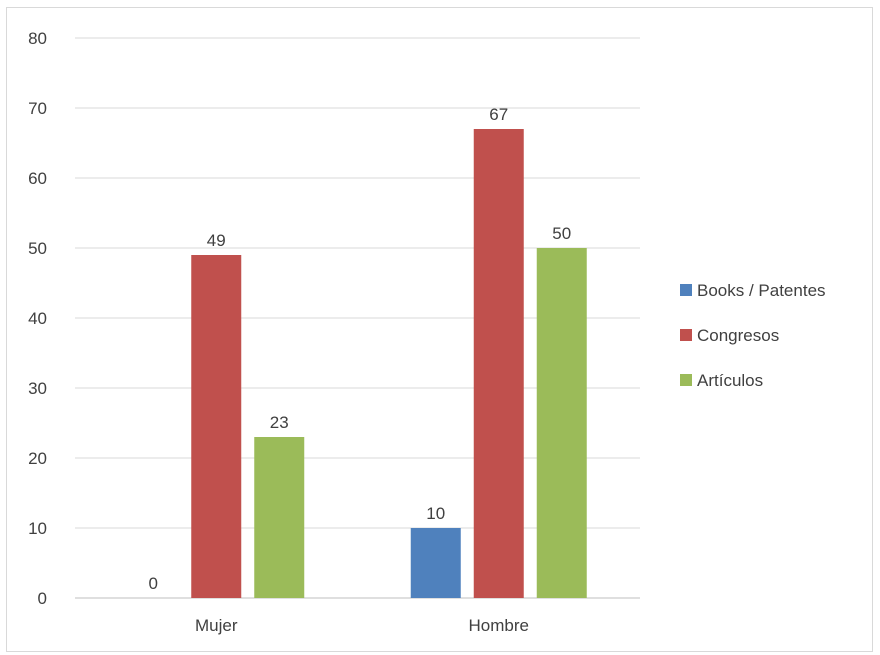  Describe the element at coordinates (37, 458) in the screenshot. I see `y-tick-label: 20` at that location.